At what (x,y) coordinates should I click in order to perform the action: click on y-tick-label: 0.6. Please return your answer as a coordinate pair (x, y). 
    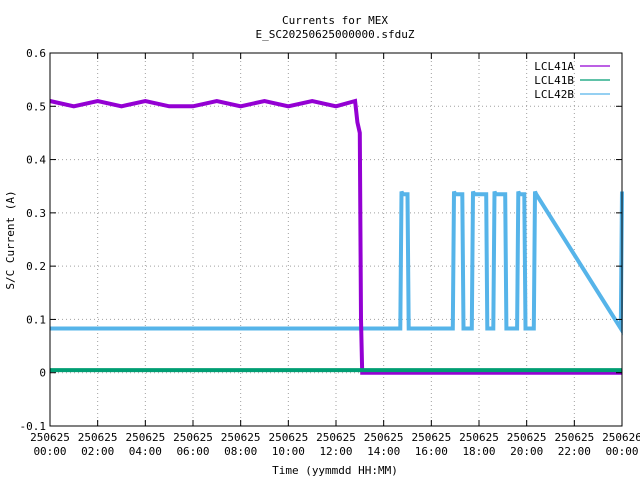
    Looking at the image, I should click on (36, 53).